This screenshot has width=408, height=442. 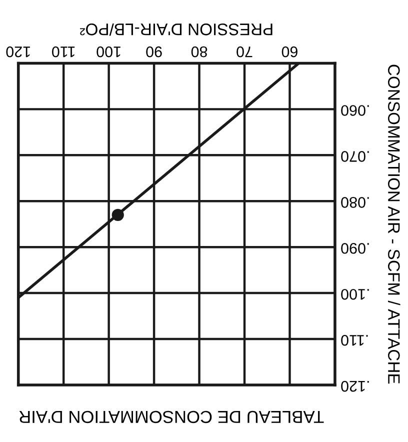 What do you see at coordinates (355, 248) in the screenshot?
I see `y-tick-label: .090` at bounding box center [355, 248].